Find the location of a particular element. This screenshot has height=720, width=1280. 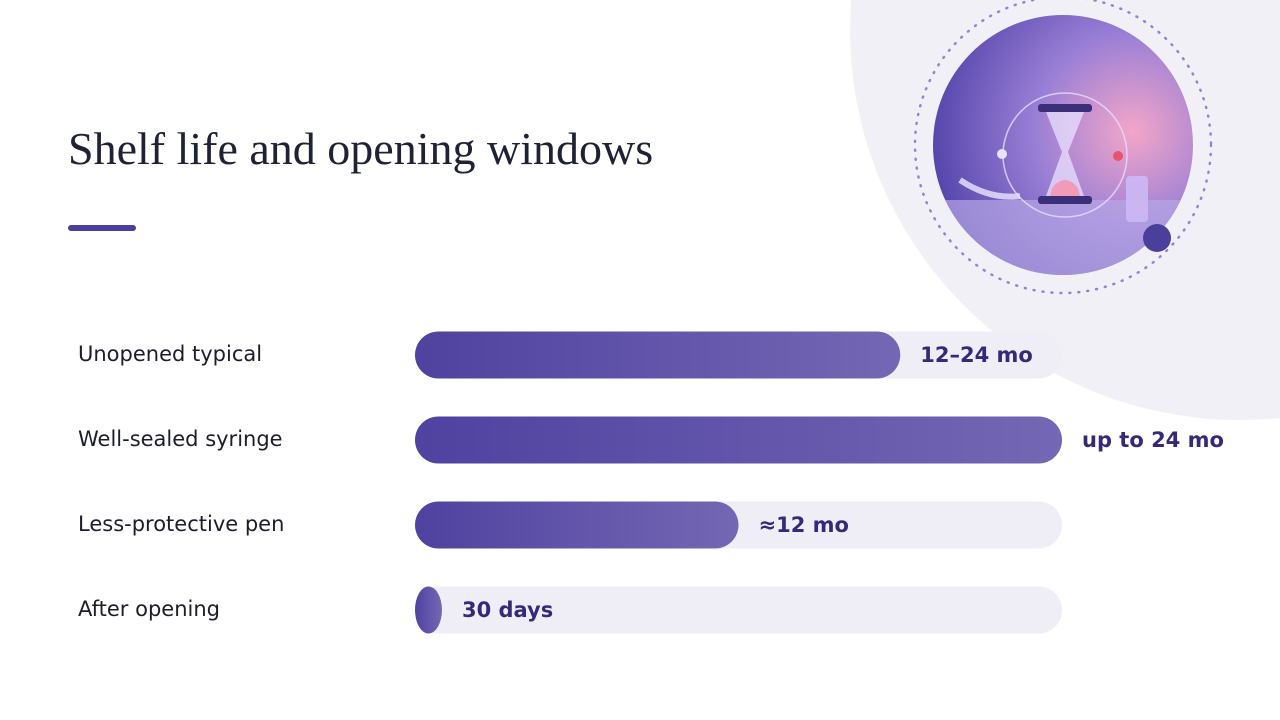

value-label: ≈12 mo is located at coordinates (804, 525).